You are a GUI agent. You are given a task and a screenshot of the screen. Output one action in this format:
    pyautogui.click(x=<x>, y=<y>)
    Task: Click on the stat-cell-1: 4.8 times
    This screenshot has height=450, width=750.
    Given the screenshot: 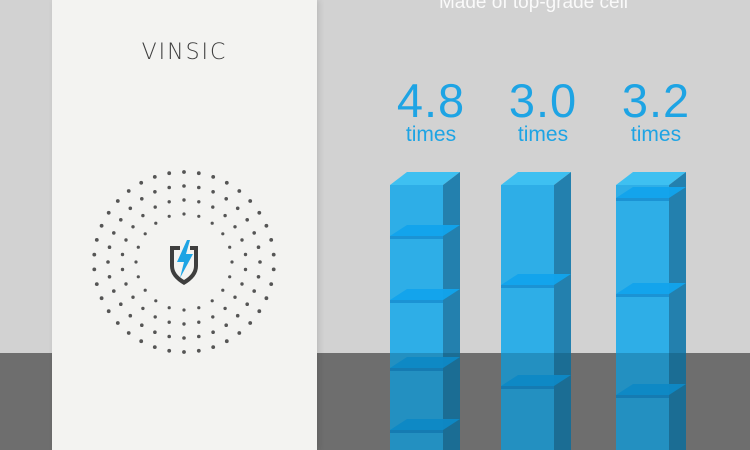 What is the action you would take?
    pyautogui.click(x=431, y=112)
    